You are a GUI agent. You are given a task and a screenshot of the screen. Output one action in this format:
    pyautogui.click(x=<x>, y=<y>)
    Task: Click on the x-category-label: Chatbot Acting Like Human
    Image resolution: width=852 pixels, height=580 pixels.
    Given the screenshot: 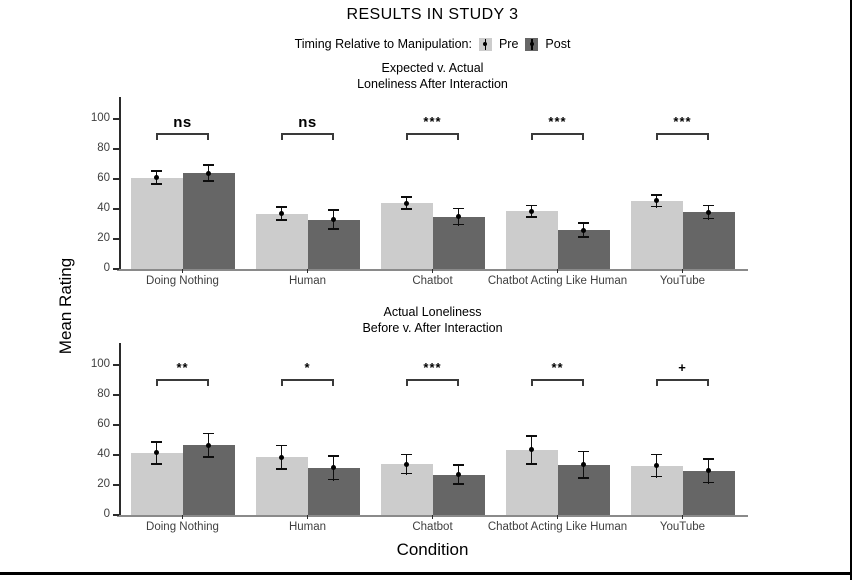 What is the action you would take?
    pyautogui.click(x=557, y=281)
    